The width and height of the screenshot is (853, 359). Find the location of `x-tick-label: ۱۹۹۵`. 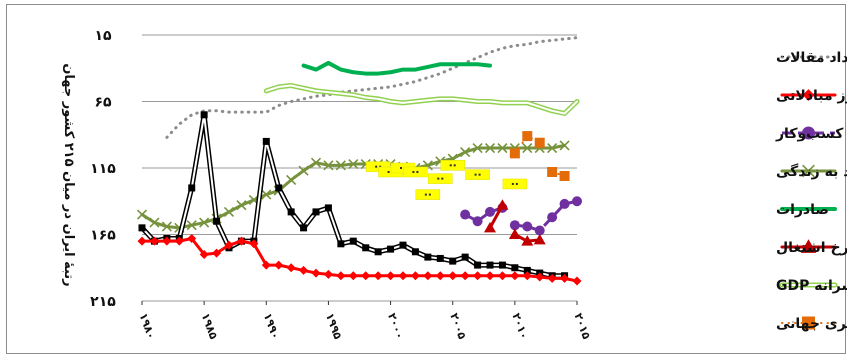

x-tick-label: ۱۹۹۵ is located at coordinates (333, 326).